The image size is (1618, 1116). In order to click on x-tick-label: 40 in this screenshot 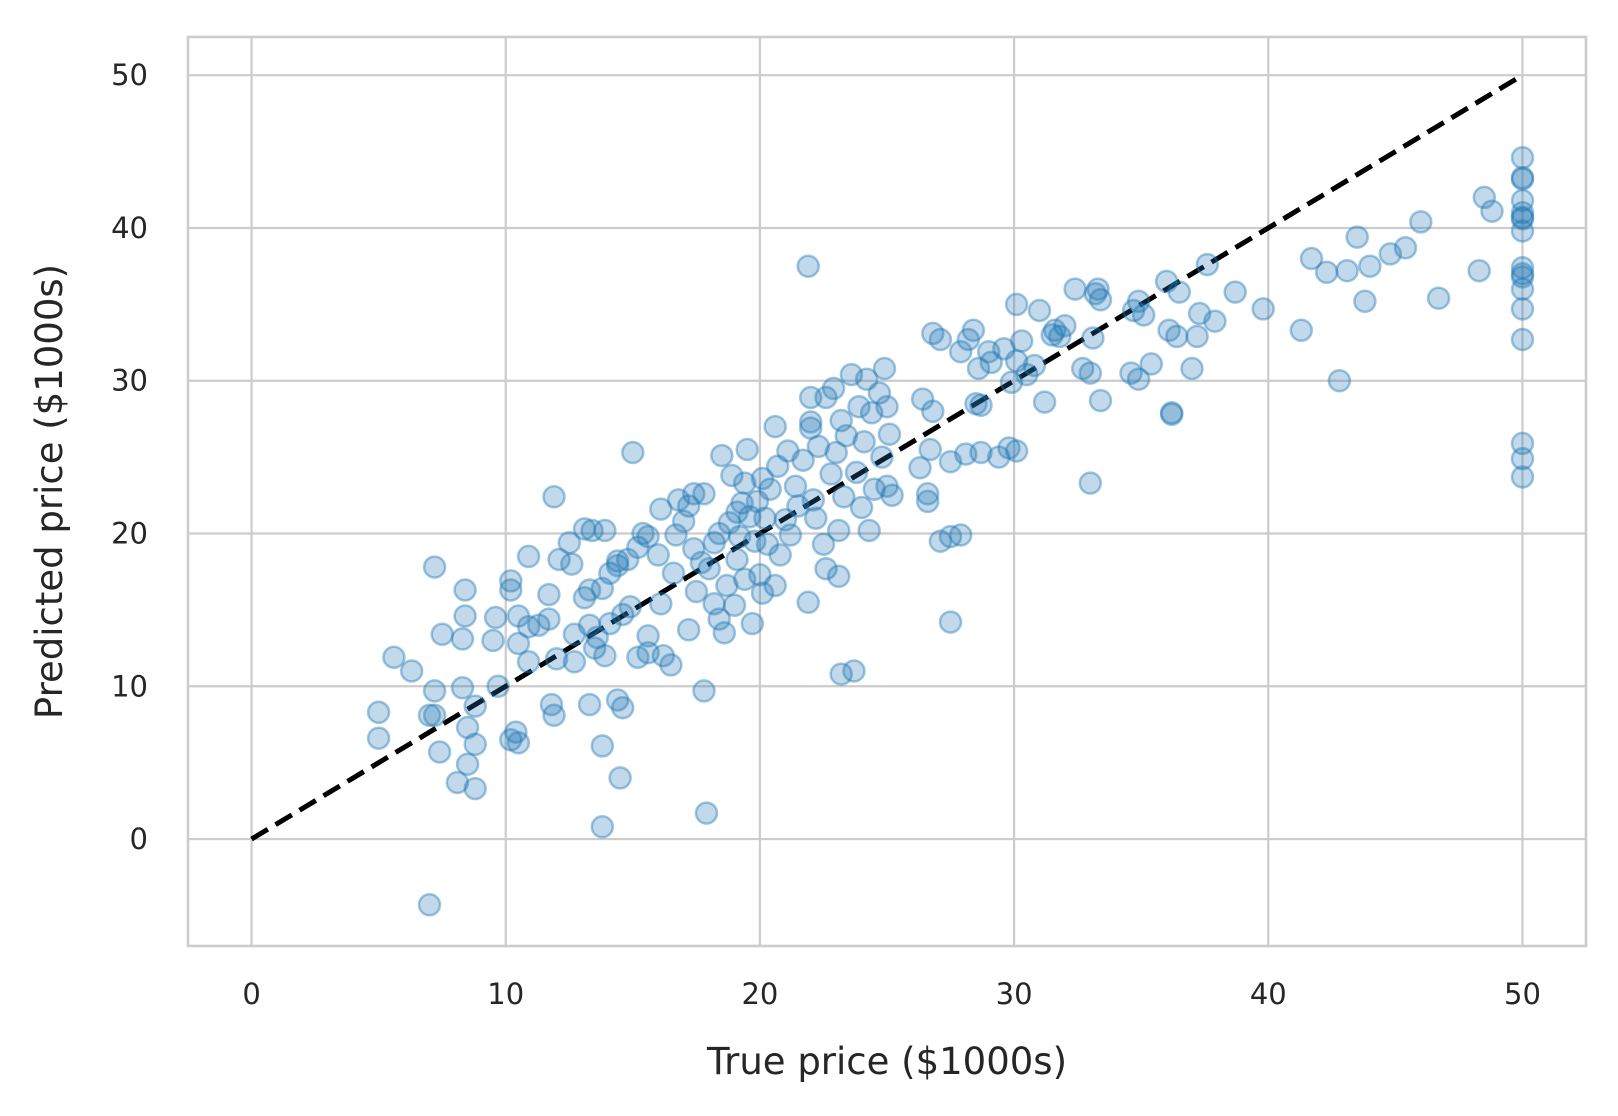, I will do `click(1268, 994)`.